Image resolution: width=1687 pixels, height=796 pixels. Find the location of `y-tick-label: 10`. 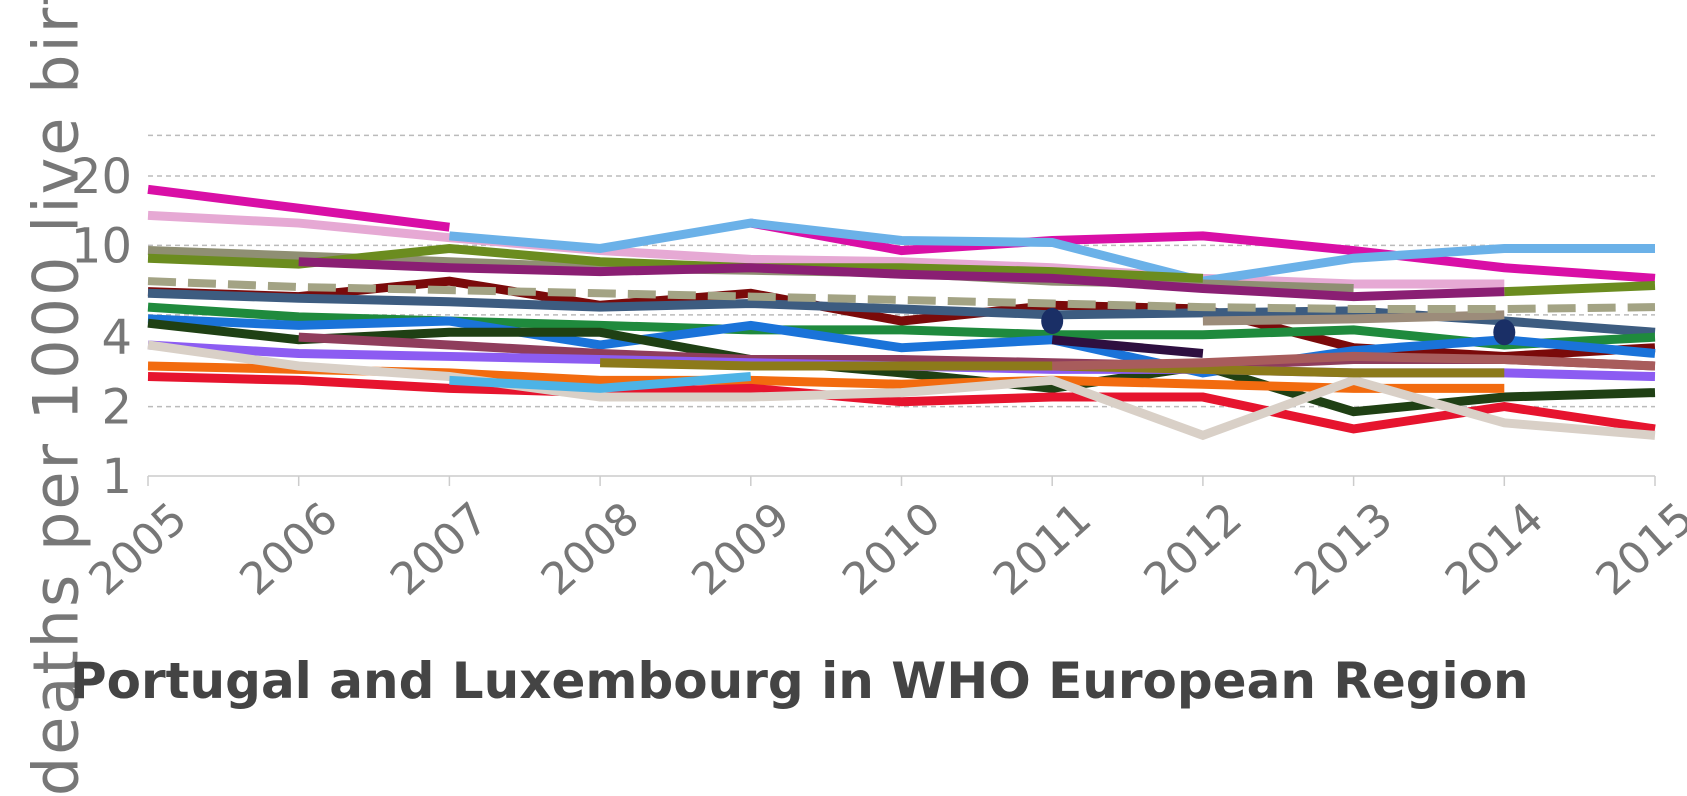

y-tick-label: 10 is located at coordinates (101, 246).